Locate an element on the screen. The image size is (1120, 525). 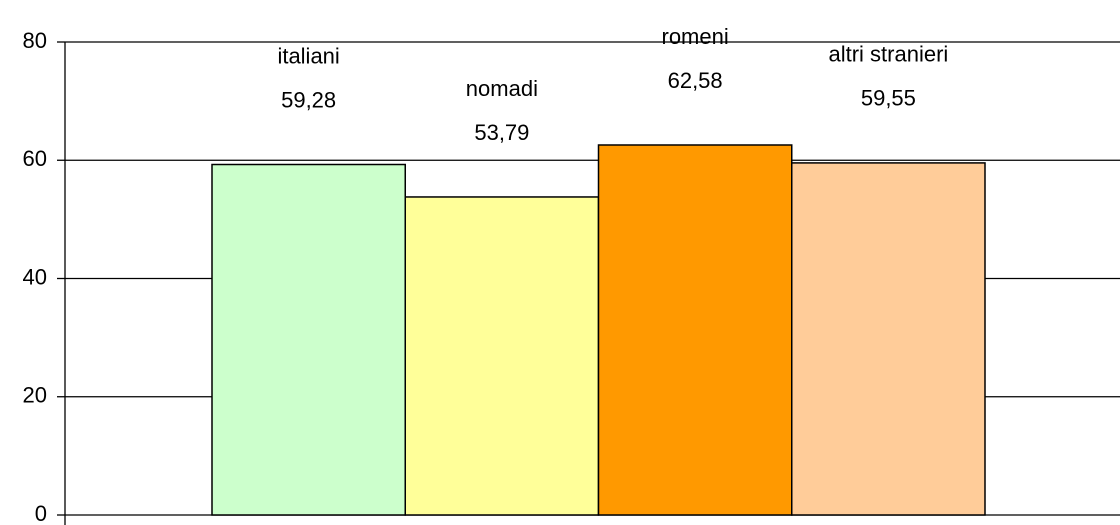
y-tick-label: 40 is located at coordinates (35, 276).